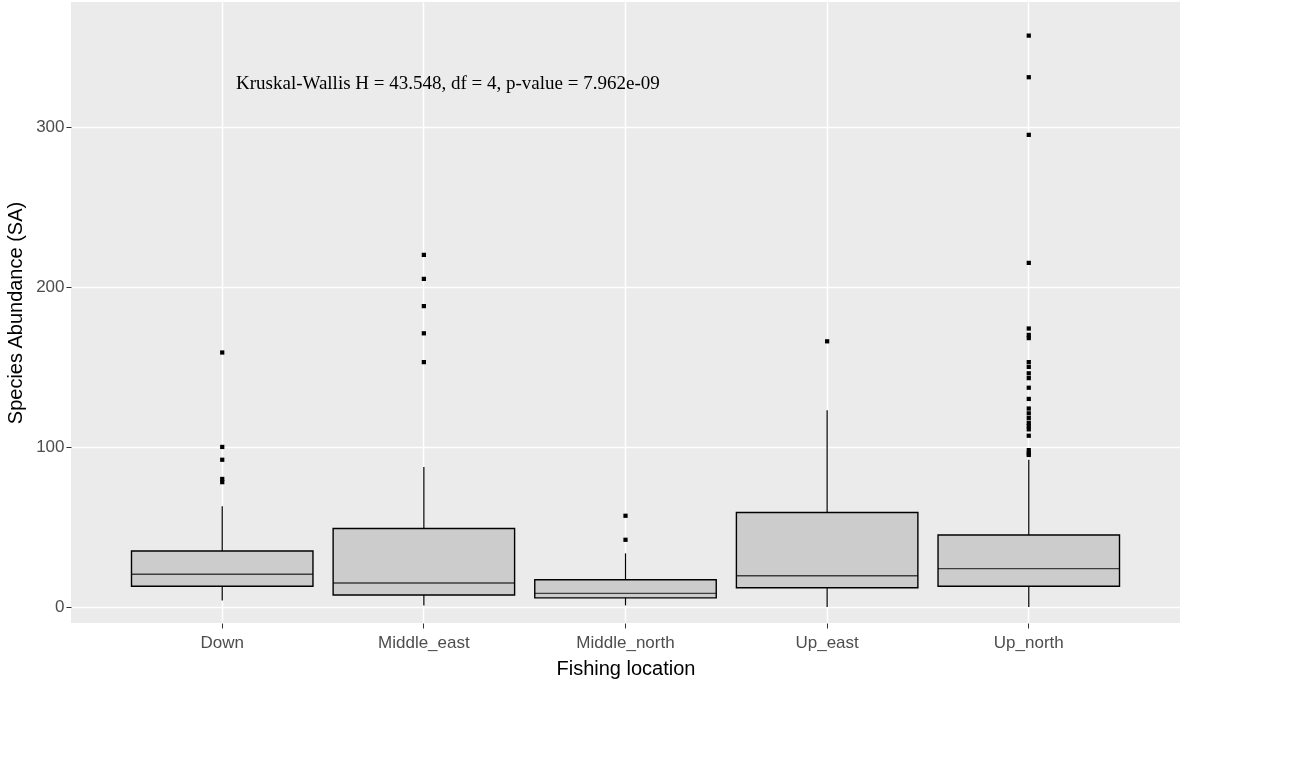 The height and width of the screenshot is (775, 1296). What do you see at coordinates (424, 642) in the screenshot?
I see `x-tick-label: Middle_east` at bounding box center [424, 642].